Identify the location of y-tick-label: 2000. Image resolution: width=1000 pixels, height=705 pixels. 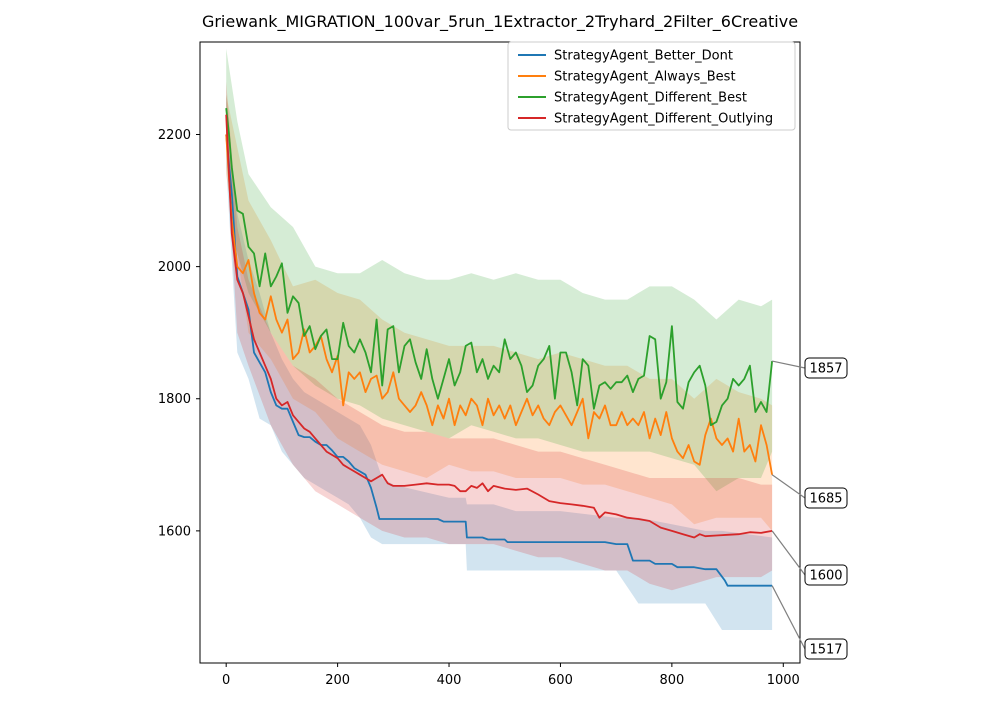
(174, 267).